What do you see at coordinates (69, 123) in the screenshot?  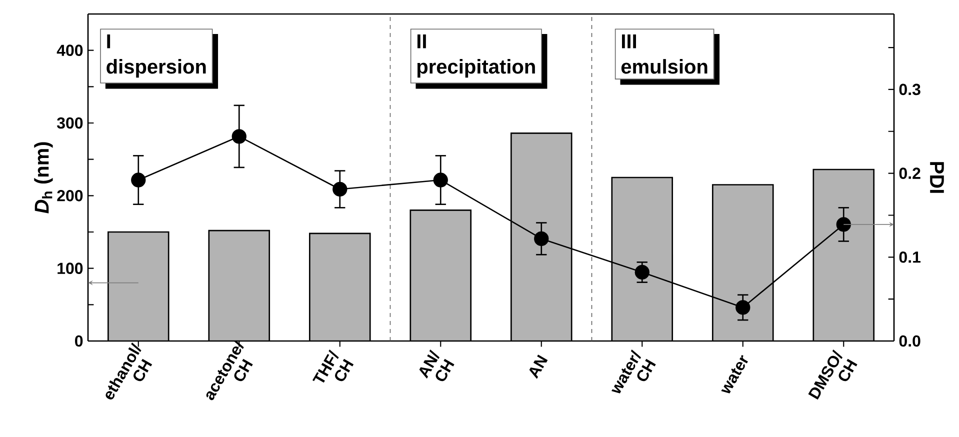 I see `y-tick-label: 300` at bounding box center [69, 123].